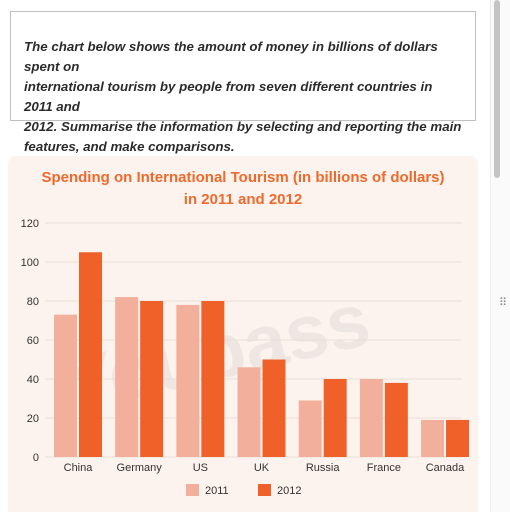 Image resolution: width=510 pixels, height=512 pixels. I want to click on bar-2012-china, so click(90, 354).